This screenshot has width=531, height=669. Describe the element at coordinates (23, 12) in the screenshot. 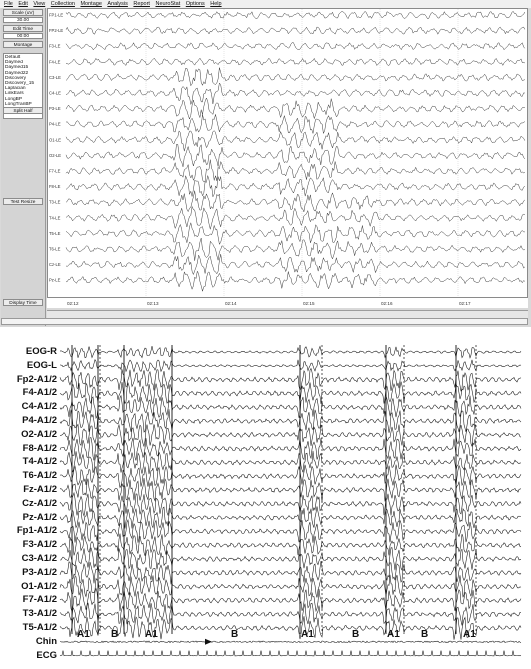

I see `scale-label: Scale (uV)` at that location.